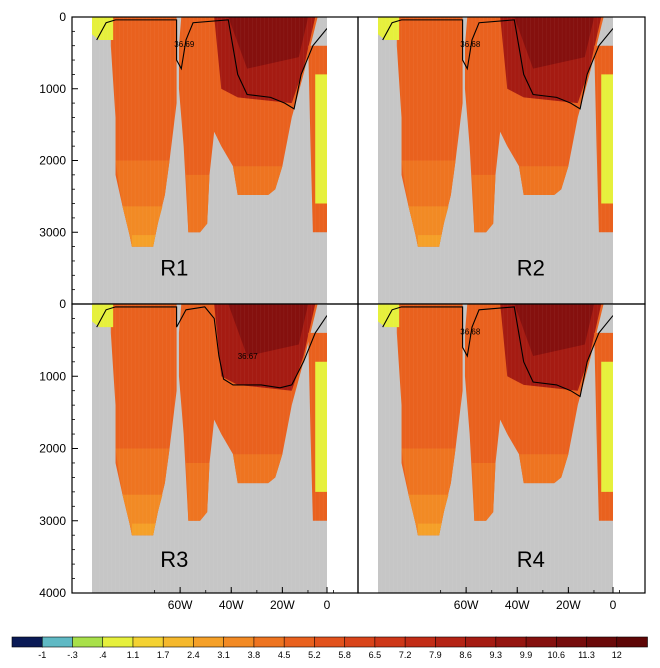 This screenshot has height=668, width=660. I want to click on colorbar-label: 11.3, so click(586, 655).